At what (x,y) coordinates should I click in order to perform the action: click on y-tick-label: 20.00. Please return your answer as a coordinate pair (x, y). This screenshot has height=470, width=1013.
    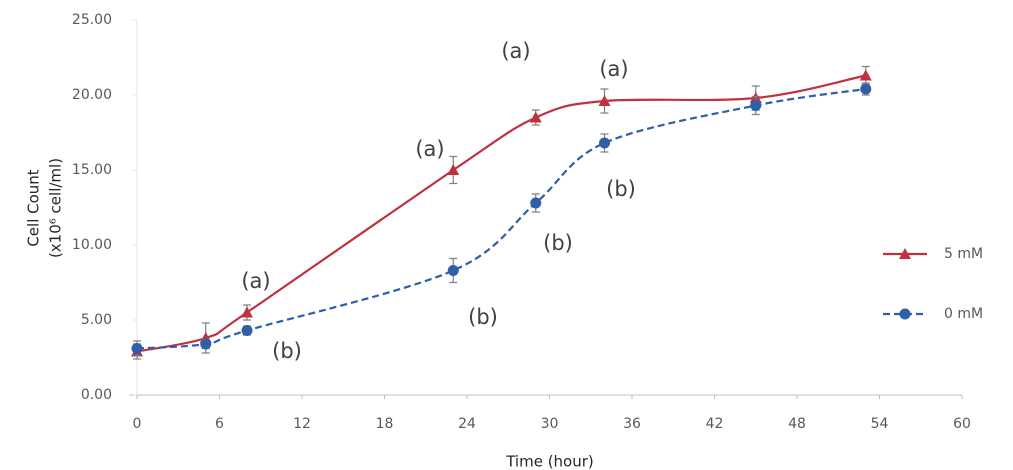
    Looking at the image, I should click on (92, 95).